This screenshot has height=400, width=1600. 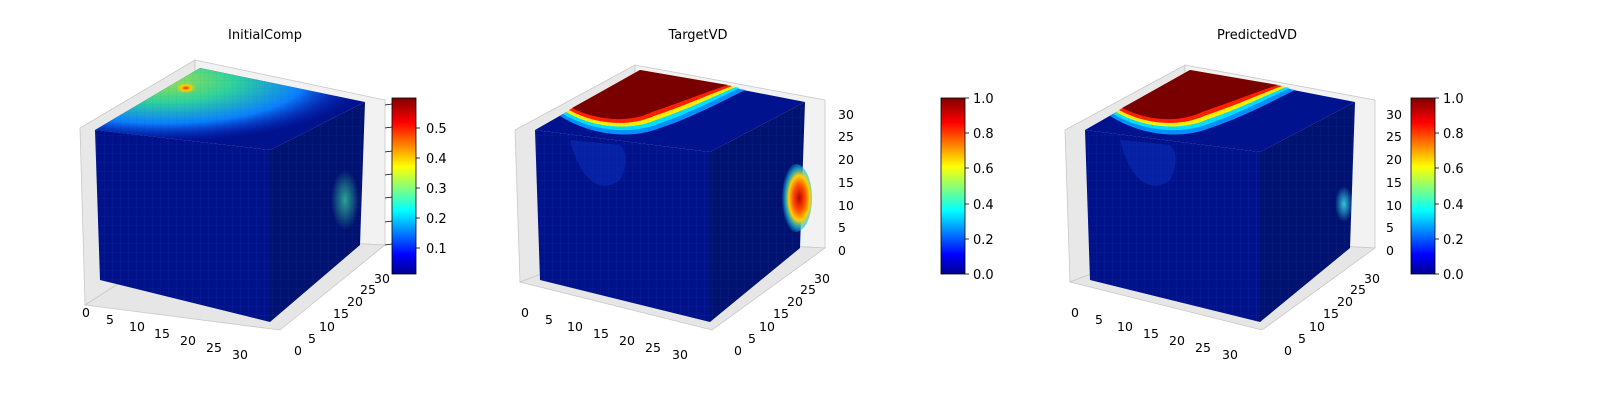 I want to click on right-face-hotspot, so click(x=796, y=198).